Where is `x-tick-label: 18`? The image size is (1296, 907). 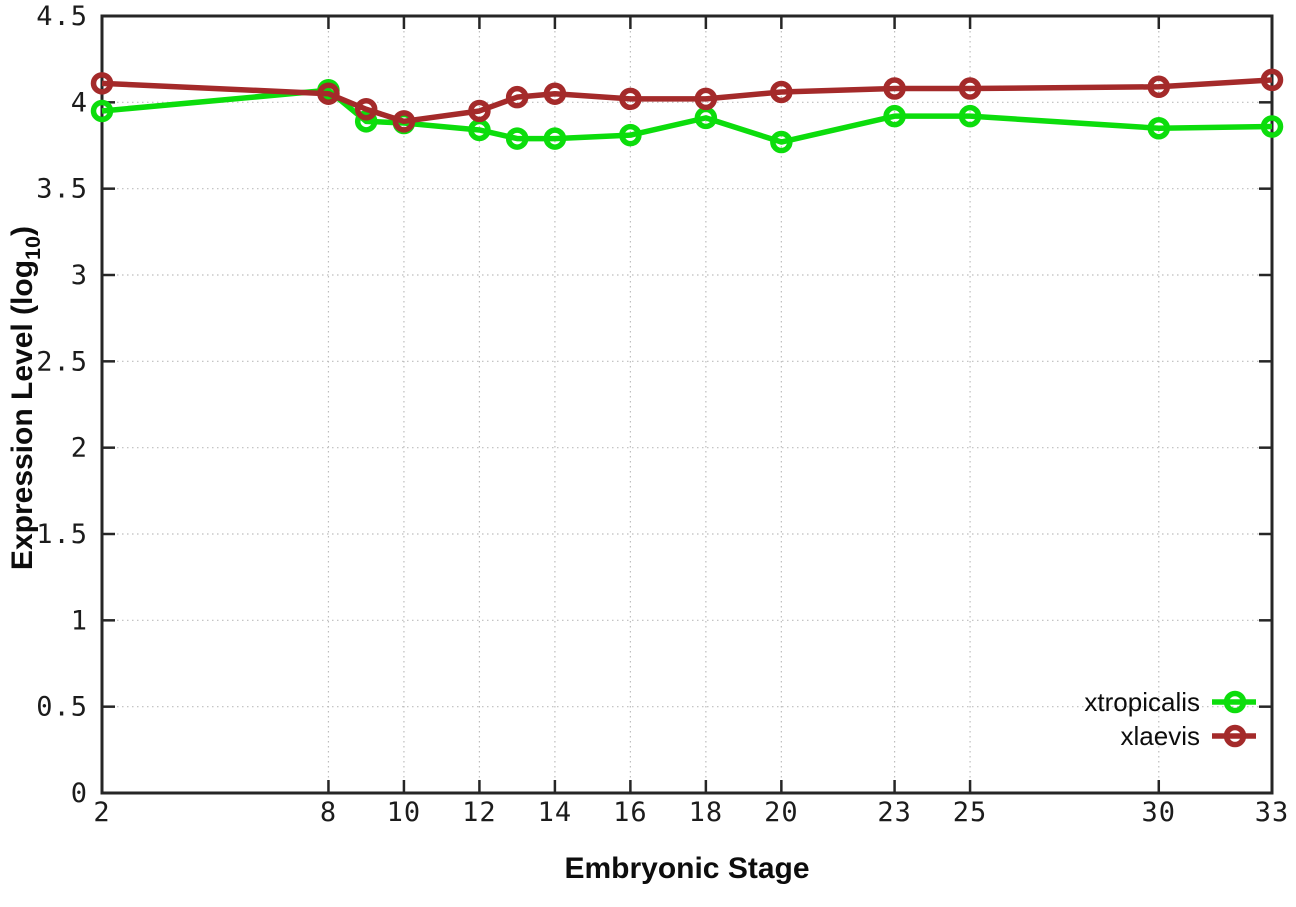 x-tick-label: 18 is located at coordinates (706, 812).